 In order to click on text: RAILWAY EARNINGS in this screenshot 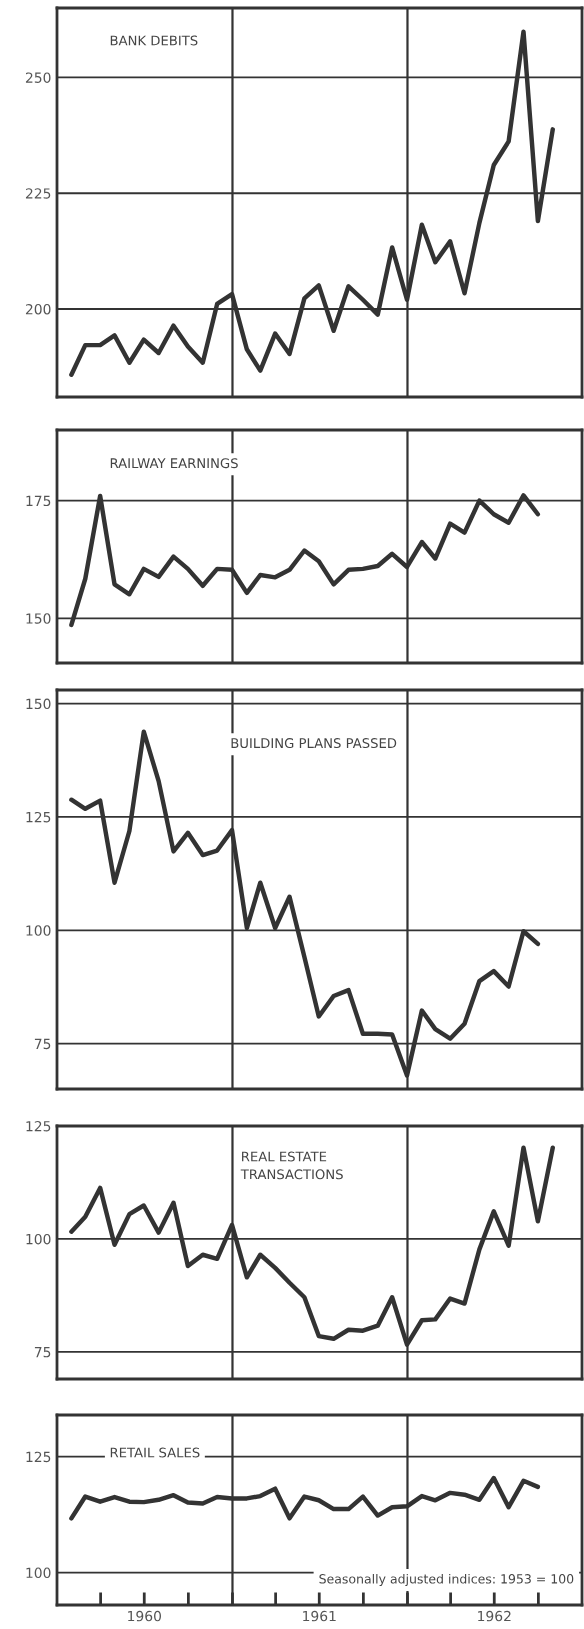, I will do `click(174, 463)`.